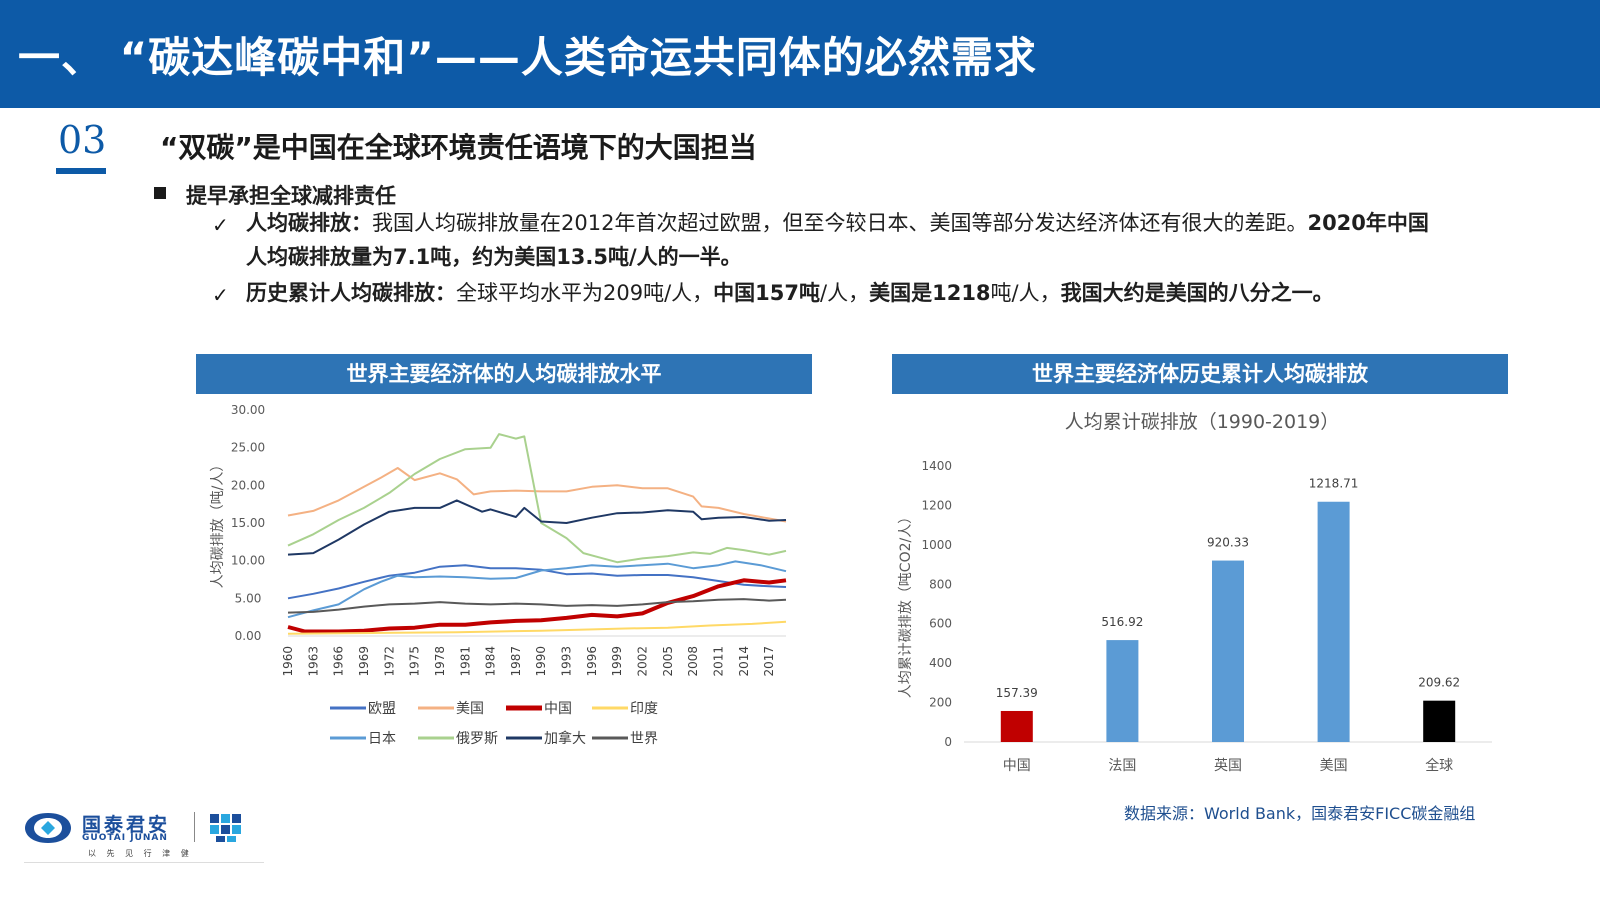 The height and width of the screenshot is (900, 1600). Describe the element at coordinates (940, 624) in the screenshot. I see `y-tick-label: 600` at that location.